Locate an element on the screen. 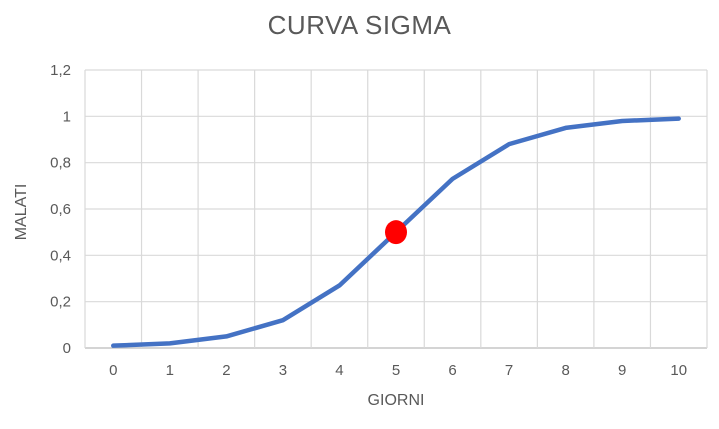 The image size is (719, 429). y-tick-label: 0,8 is located at coordinates (60, 163).